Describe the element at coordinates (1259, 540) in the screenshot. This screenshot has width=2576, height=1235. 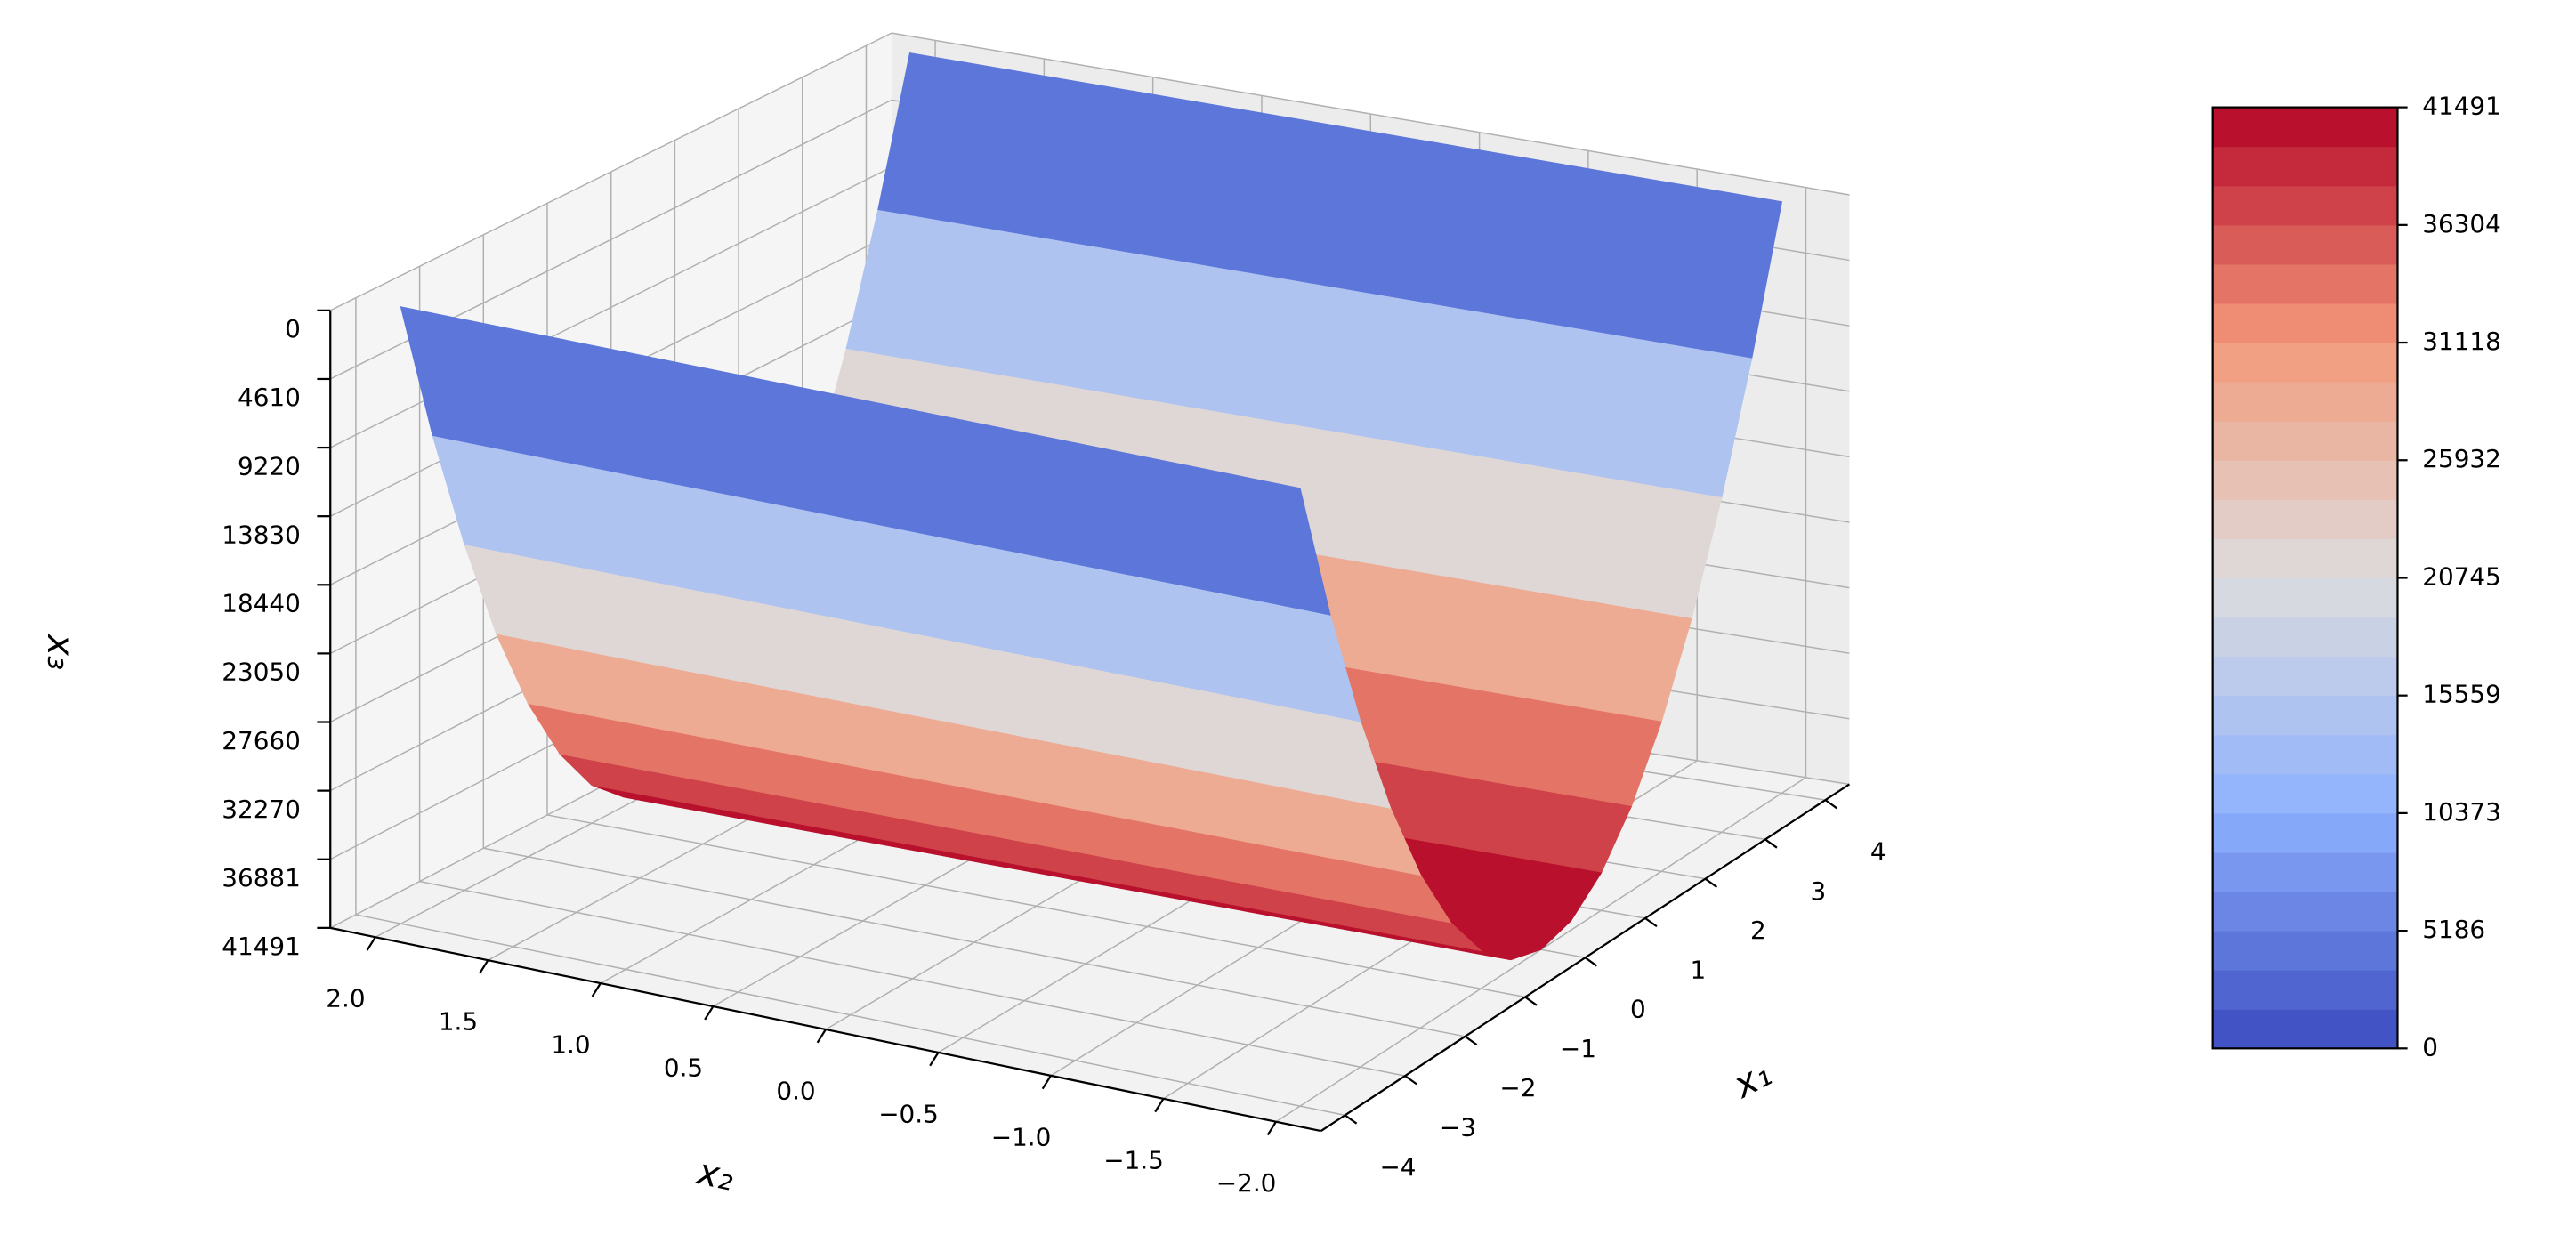
I see `surface-patch` at that location.